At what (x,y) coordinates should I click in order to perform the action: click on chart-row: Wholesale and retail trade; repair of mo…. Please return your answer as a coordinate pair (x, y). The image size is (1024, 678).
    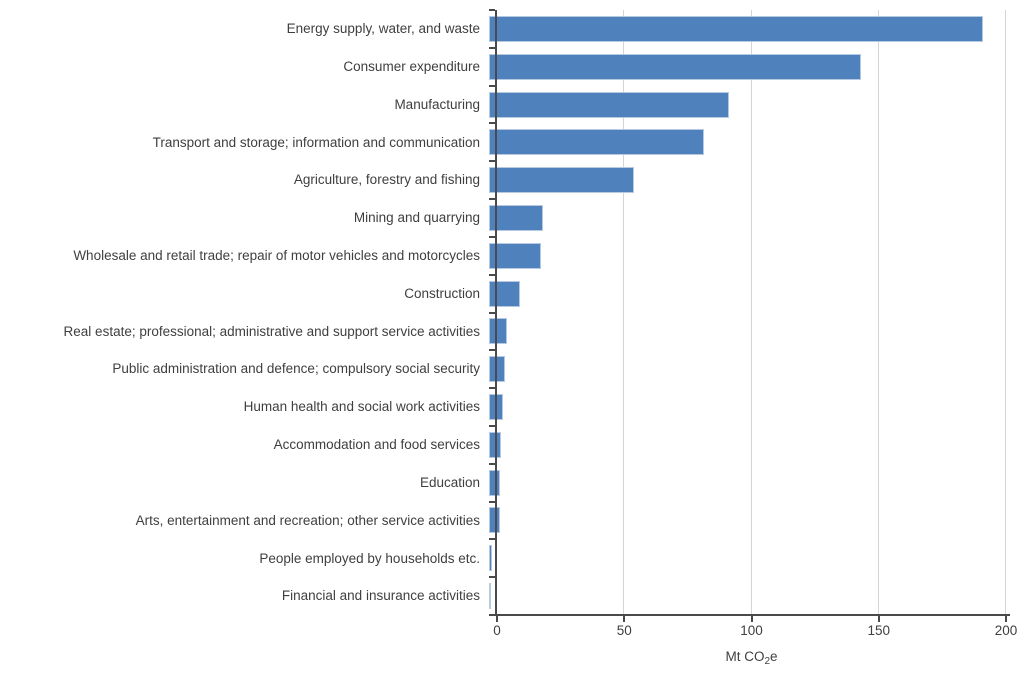
    Looking at the image, I should click on (503, 256).